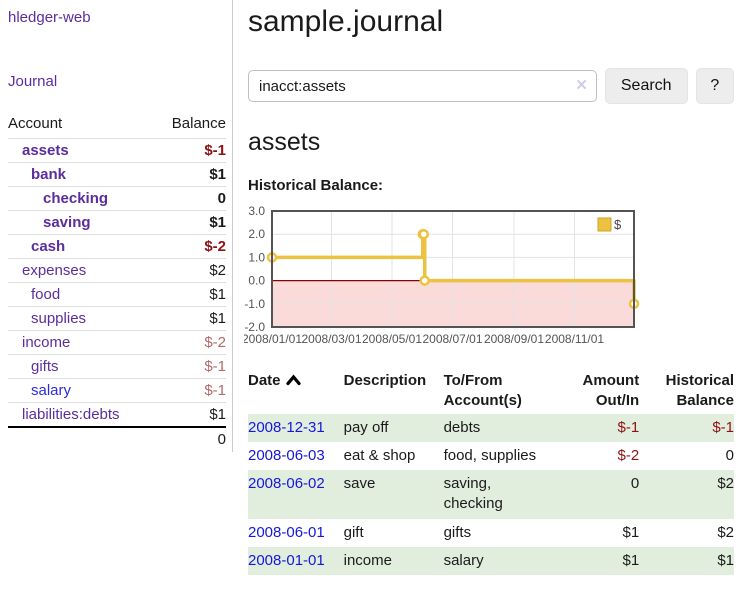 Image resolution: width=742 pixels, height=595 pixels. I want to click on svg-text: 2008/03/01, so click(331, 339).